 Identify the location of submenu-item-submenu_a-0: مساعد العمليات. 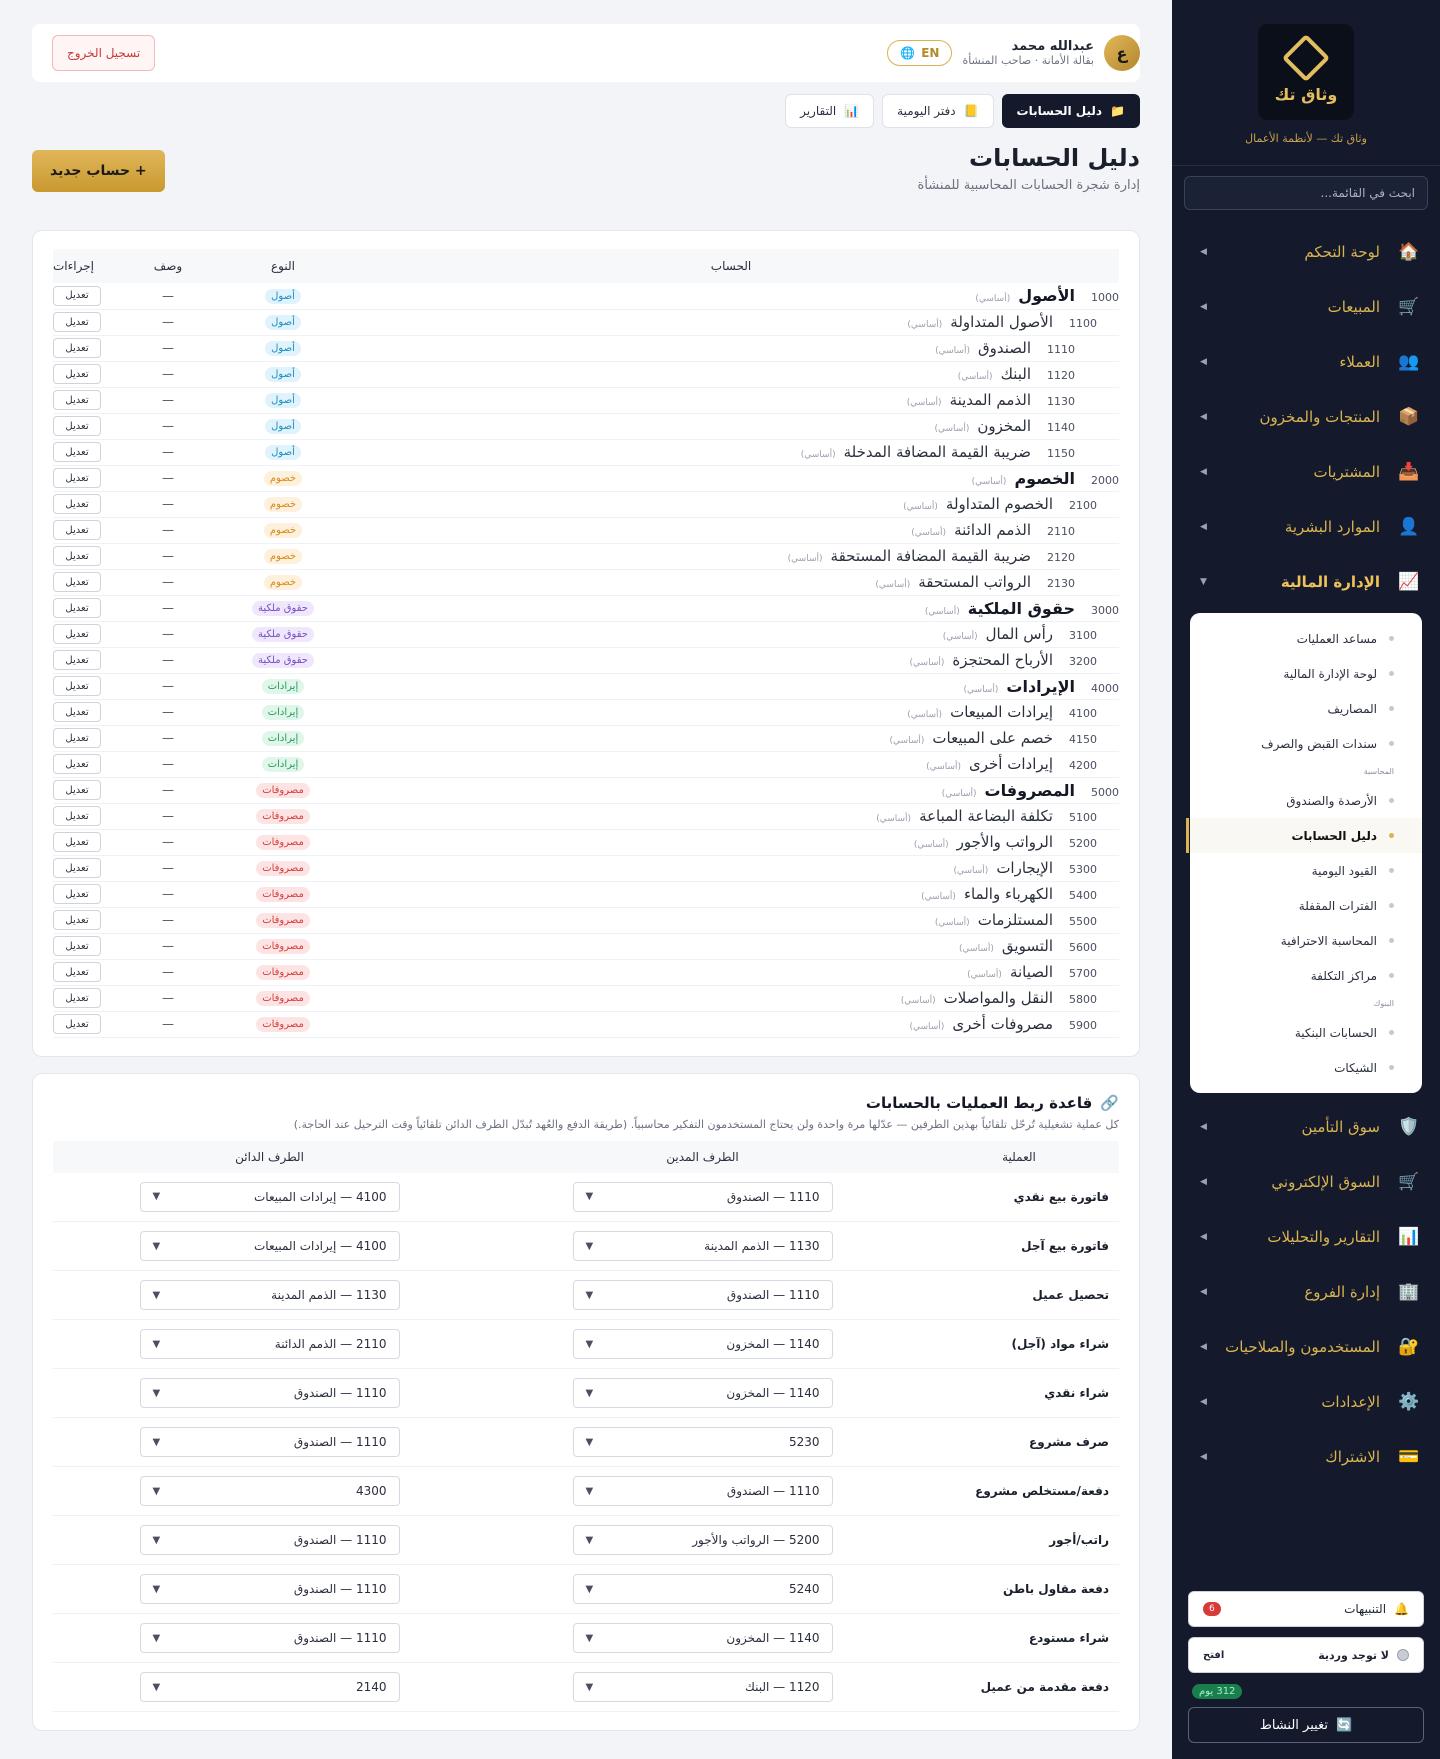
(1306, 638).